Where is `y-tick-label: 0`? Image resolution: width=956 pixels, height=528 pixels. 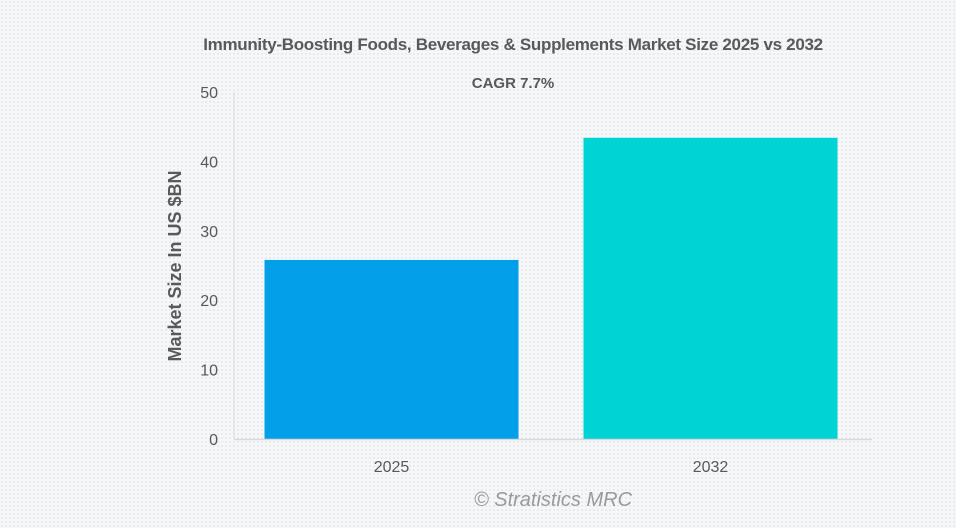
y-tick-label: 0 is located at coordinates (213, 440).